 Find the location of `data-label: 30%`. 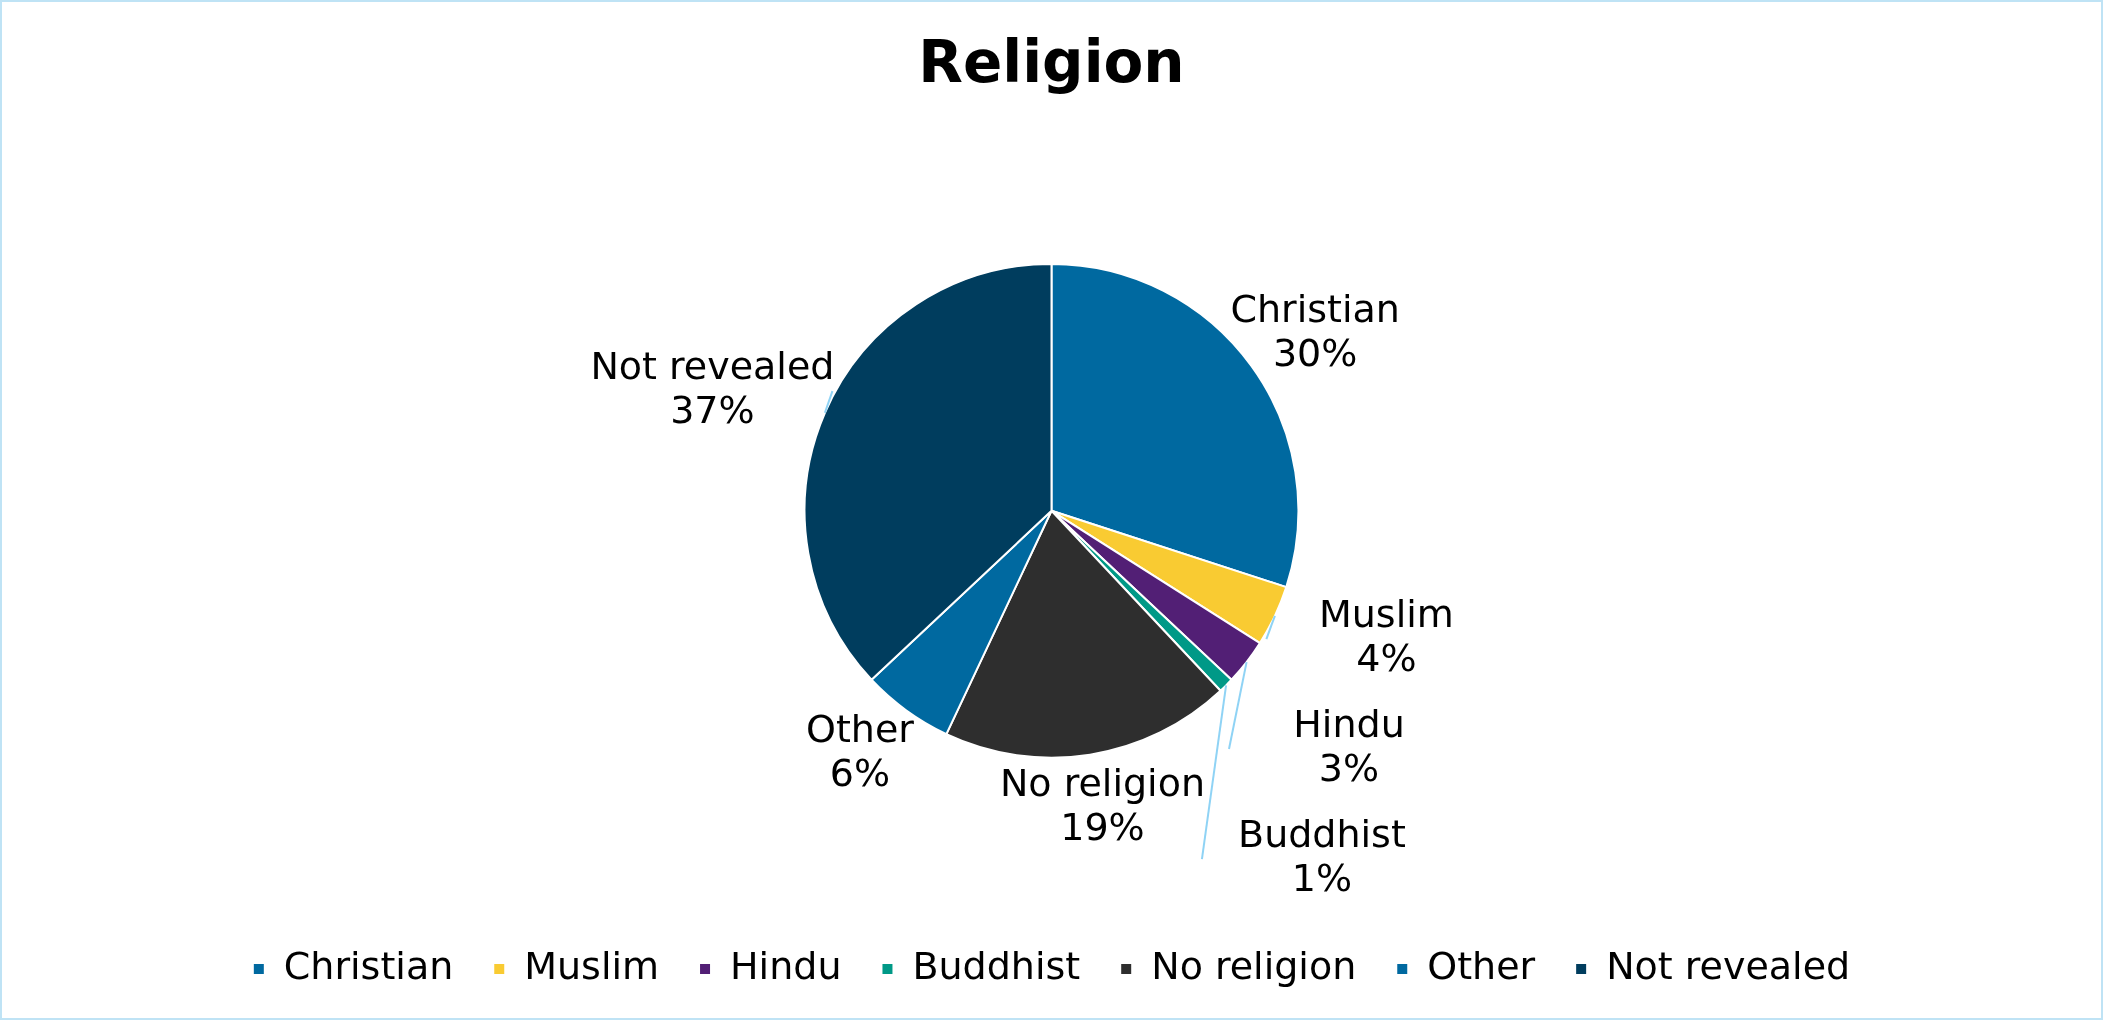

data-label: 30% is located at coordinates (1315, 352).